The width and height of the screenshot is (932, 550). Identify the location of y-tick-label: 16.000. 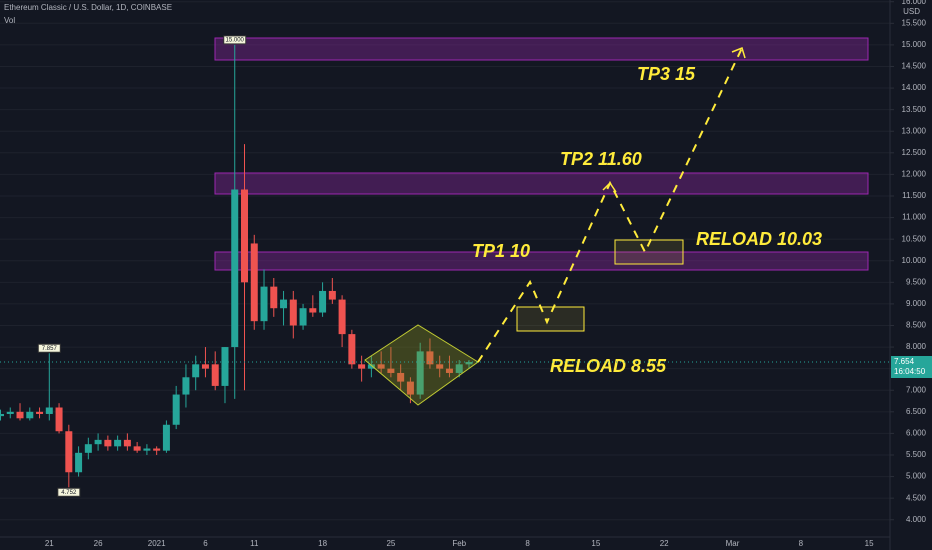
(914, 3).